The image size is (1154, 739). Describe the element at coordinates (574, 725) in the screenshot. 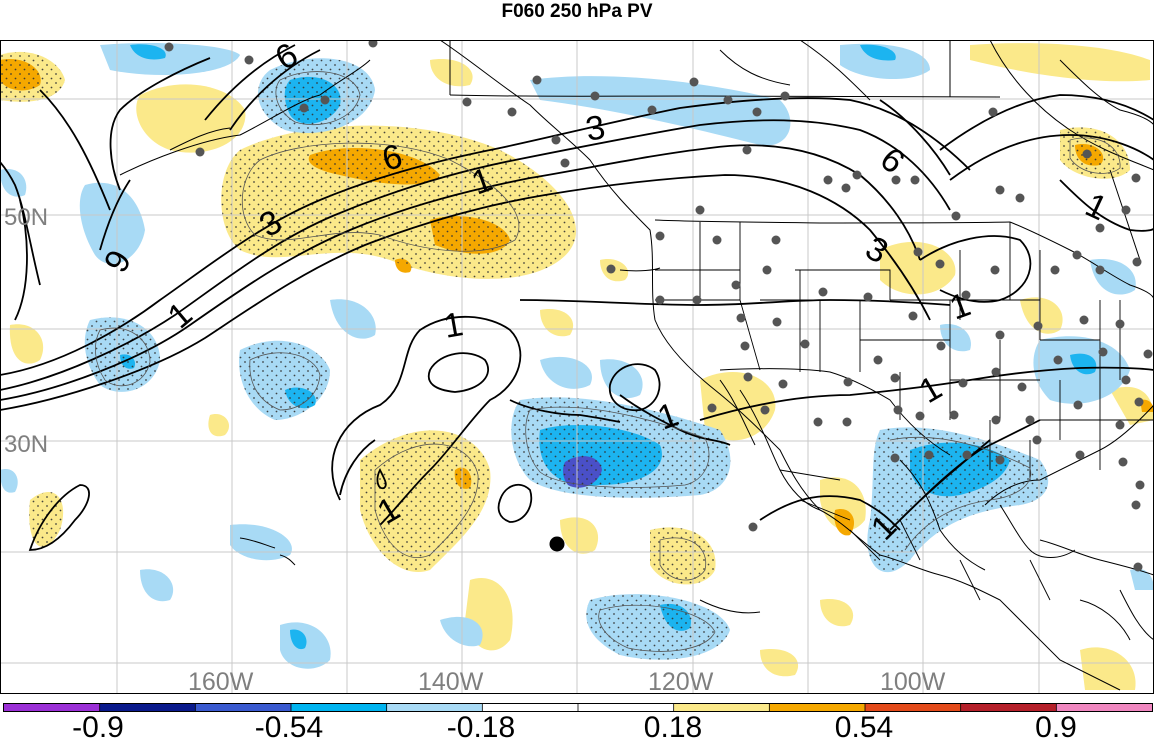

I see `colorbar-labels: -0.9 -0.54 -0.18 0.18 0.54 0.9` at that location.